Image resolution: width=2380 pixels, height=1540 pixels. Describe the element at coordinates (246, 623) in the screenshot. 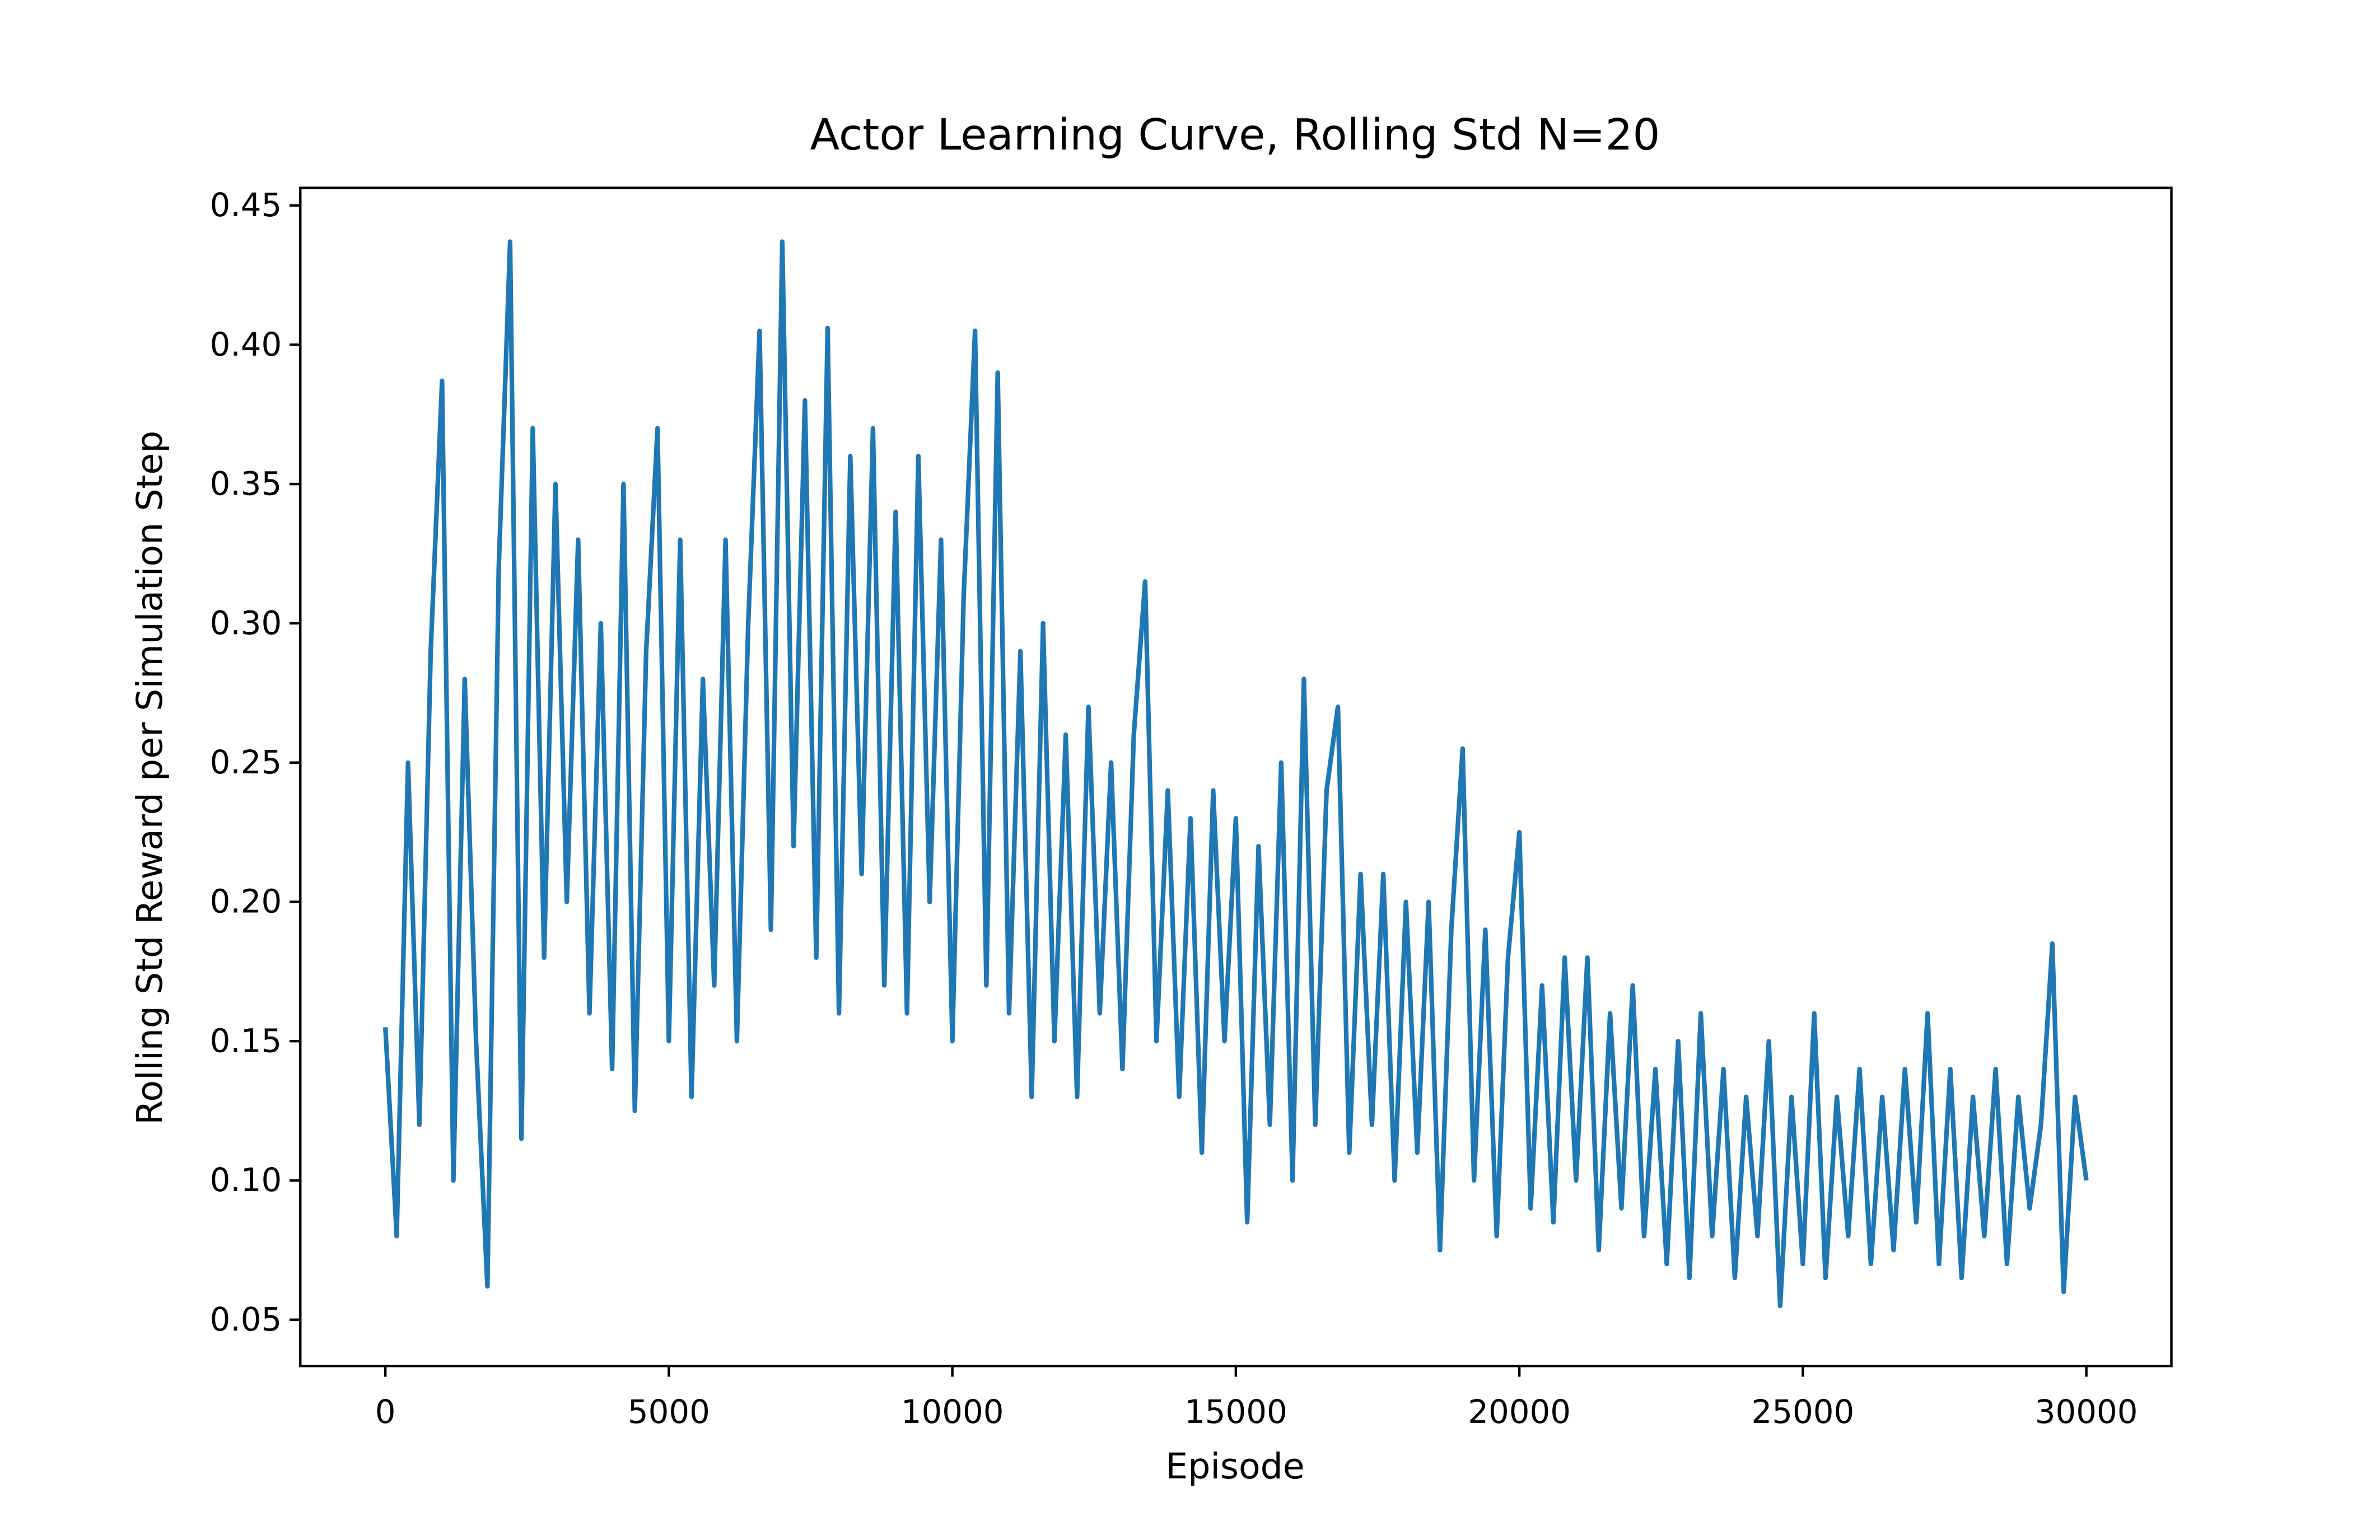

I see `y-tick-label: 0.30` at that location.